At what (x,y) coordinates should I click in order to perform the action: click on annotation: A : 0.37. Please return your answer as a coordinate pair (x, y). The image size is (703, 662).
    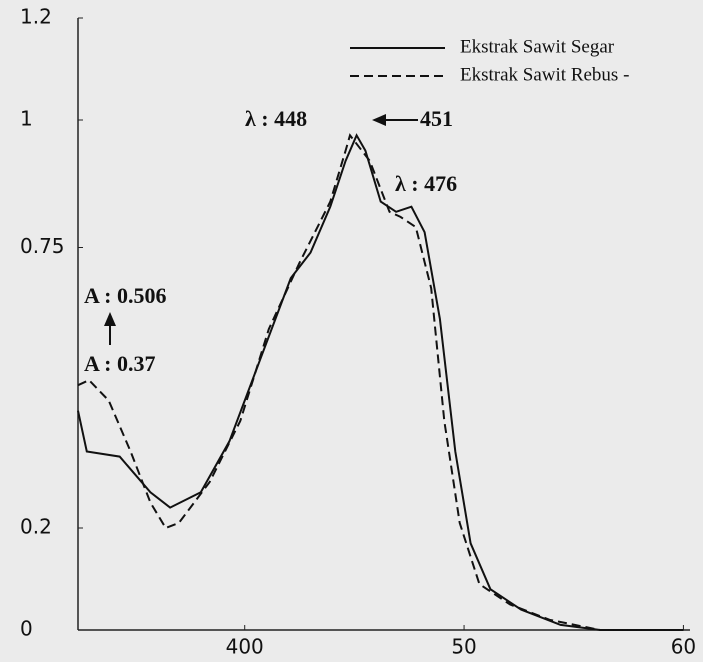
    Looking at the image, I should click on (120, 363).